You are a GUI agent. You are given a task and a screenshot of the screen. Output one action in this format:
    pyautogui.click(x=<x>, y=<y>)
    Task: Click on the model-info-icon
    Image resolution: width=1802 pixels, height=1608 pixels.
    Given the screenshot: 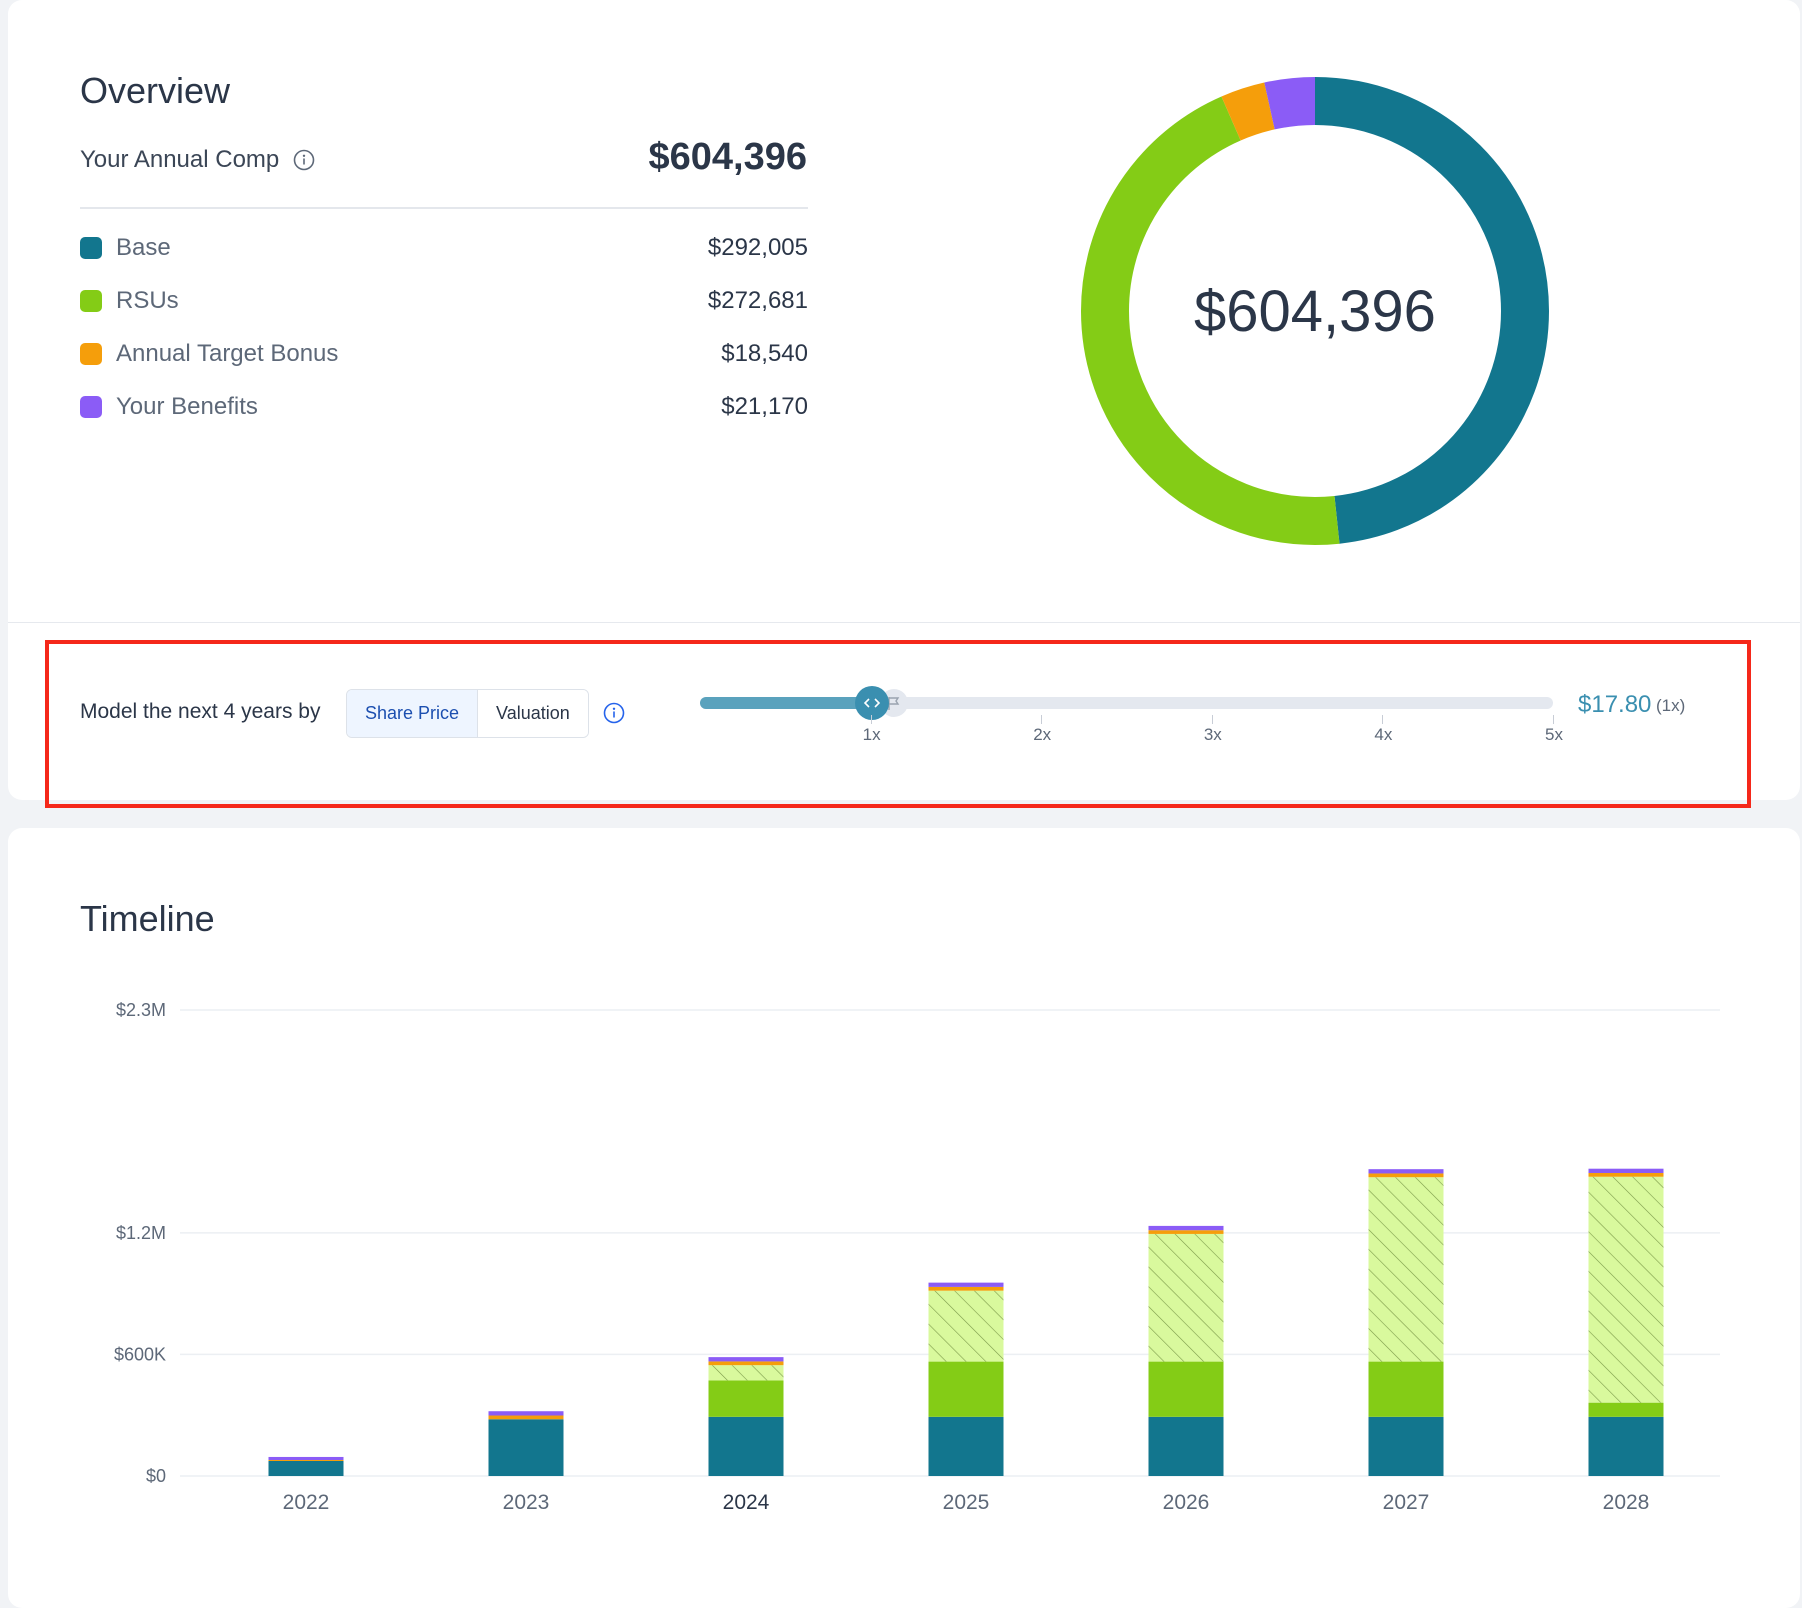 What is the action you would take?
    pyautogui.click(x=614, y=715)
    